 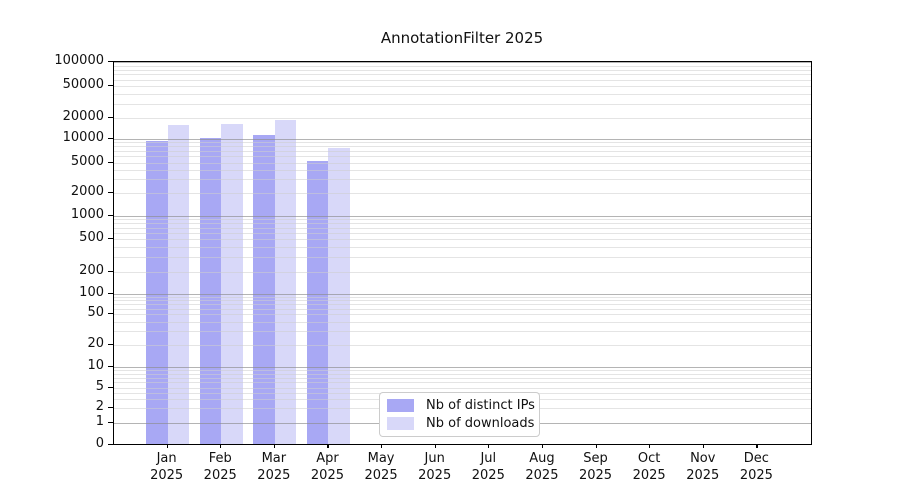 I want to click on x-tick-label-sep: Sep 2025, so click(x=595, y=467).